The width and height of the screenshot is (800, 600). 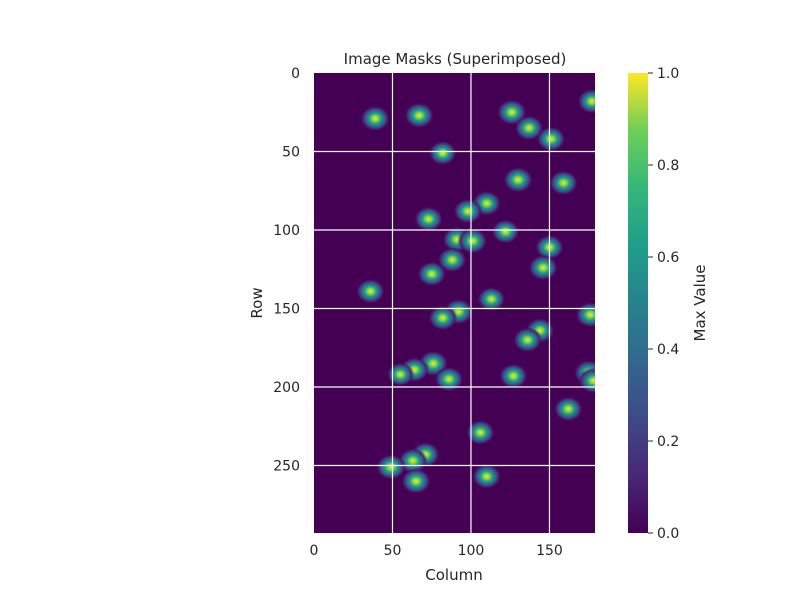 I want to click on x-tick-label-50: 50, so click(x=393, y=551).